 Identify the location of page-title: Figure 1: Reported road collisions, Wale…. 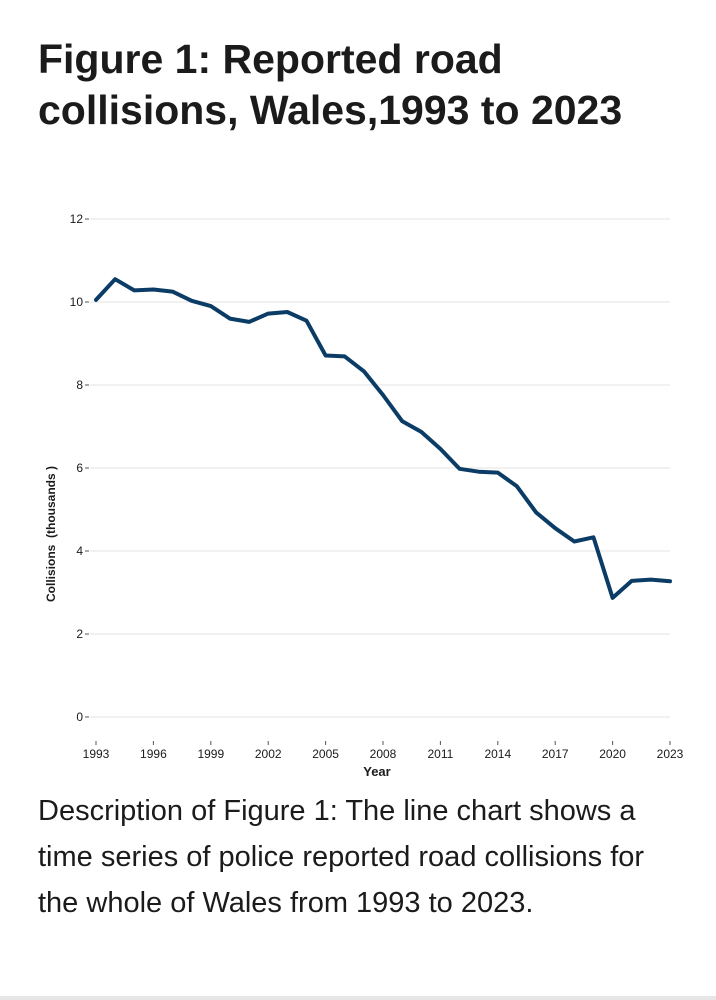
(330, 84).